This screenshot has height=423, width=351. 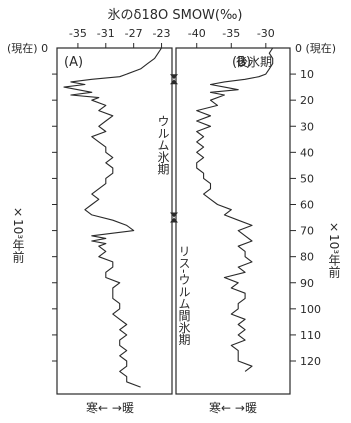 What do you see at coordinates (233, 407) in the screenshot?
I see `panel-b-cold-warm: 寒← →暖` at bounding box center [233, 407].